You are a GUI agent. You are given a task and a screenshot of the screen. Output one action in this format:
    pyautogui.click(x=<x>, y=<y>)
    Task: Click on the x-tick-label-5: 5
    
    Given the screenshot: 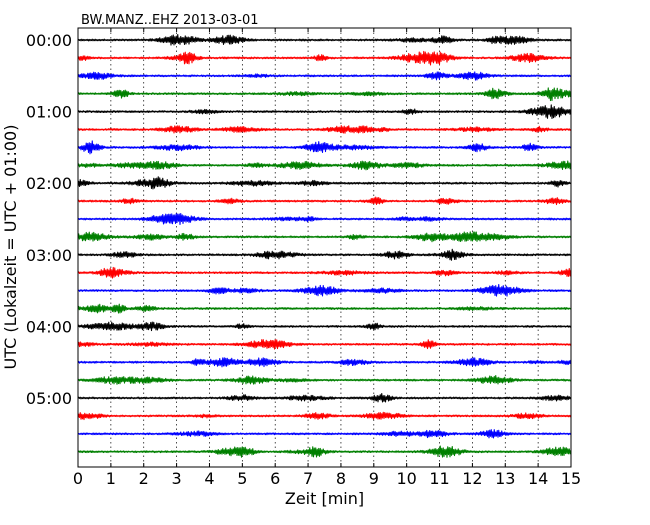 What is the action you would take?
    pyautogui.click(x=242, y=478)
    